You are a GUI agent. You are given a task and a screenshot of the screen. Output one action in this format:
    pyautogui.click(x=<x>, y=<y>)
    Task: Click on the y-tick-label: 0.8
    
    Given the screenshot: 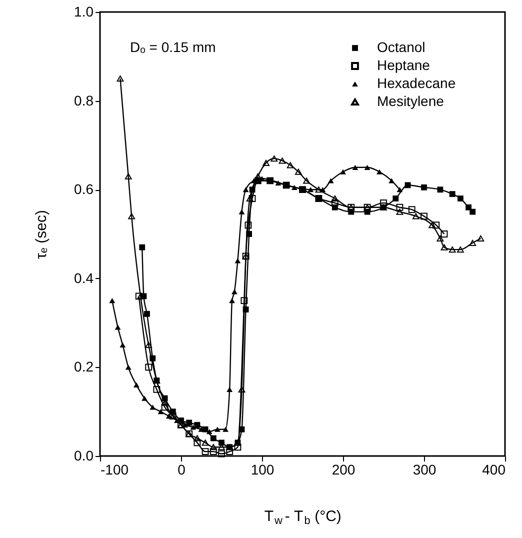 What is the action you would take?
    pyautogui.click(x=84, y=100)
    